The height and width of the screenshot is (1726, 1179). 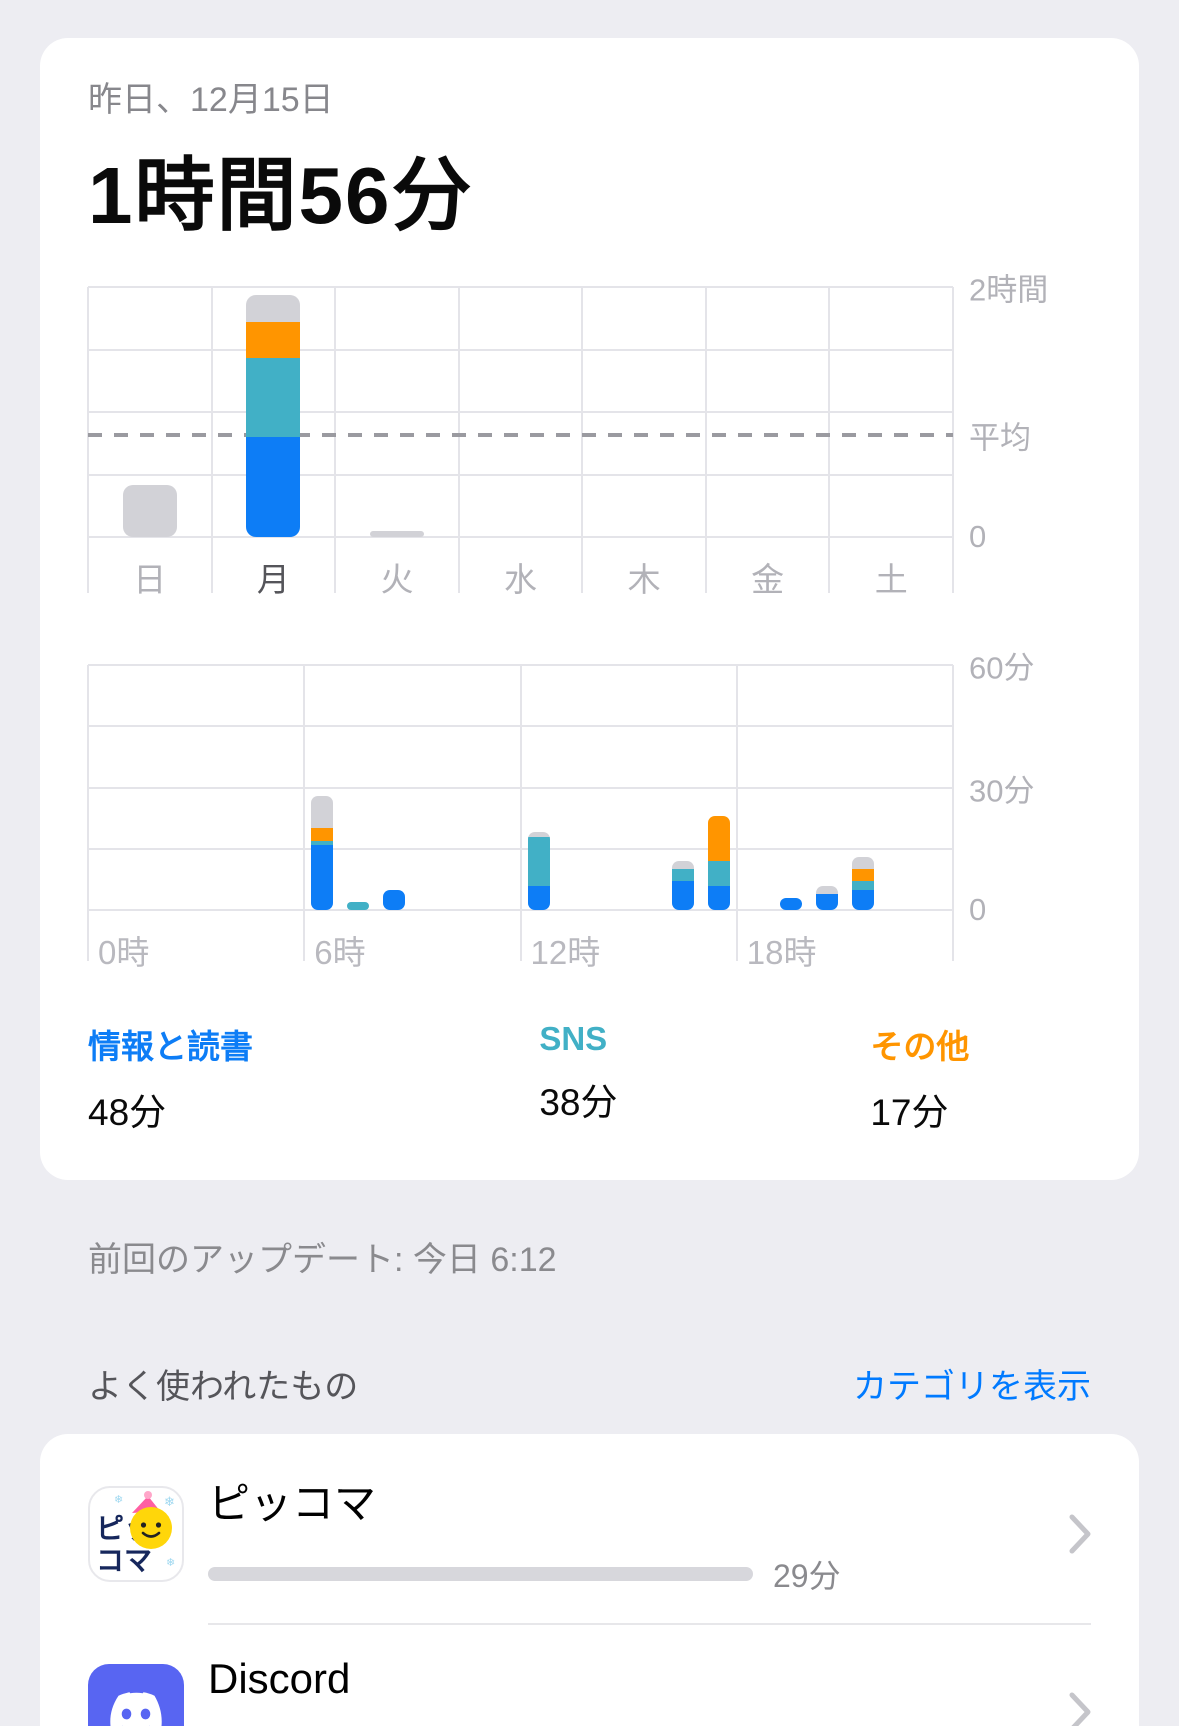 I want to click on legend-label: SNS, so click(x=573, y=1038).